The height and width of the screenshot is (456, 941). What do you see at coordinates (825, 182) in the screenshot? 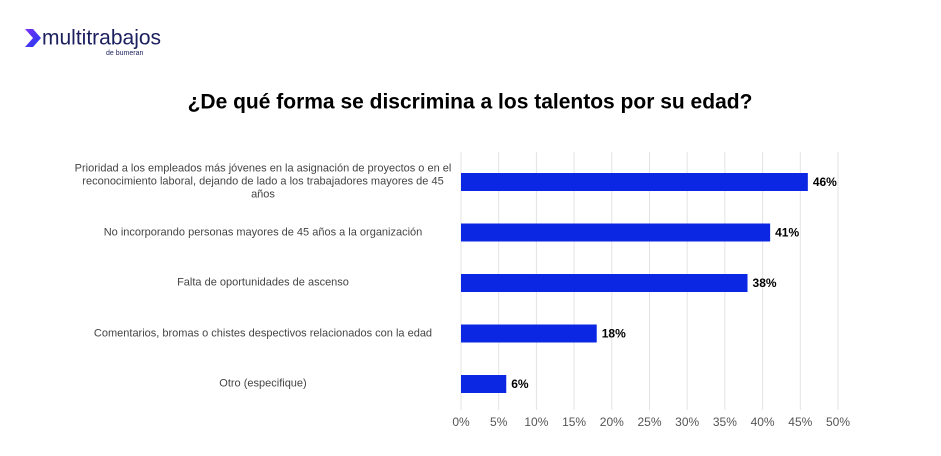
I see `value-label: 46%` at bounding box center [825, 182].